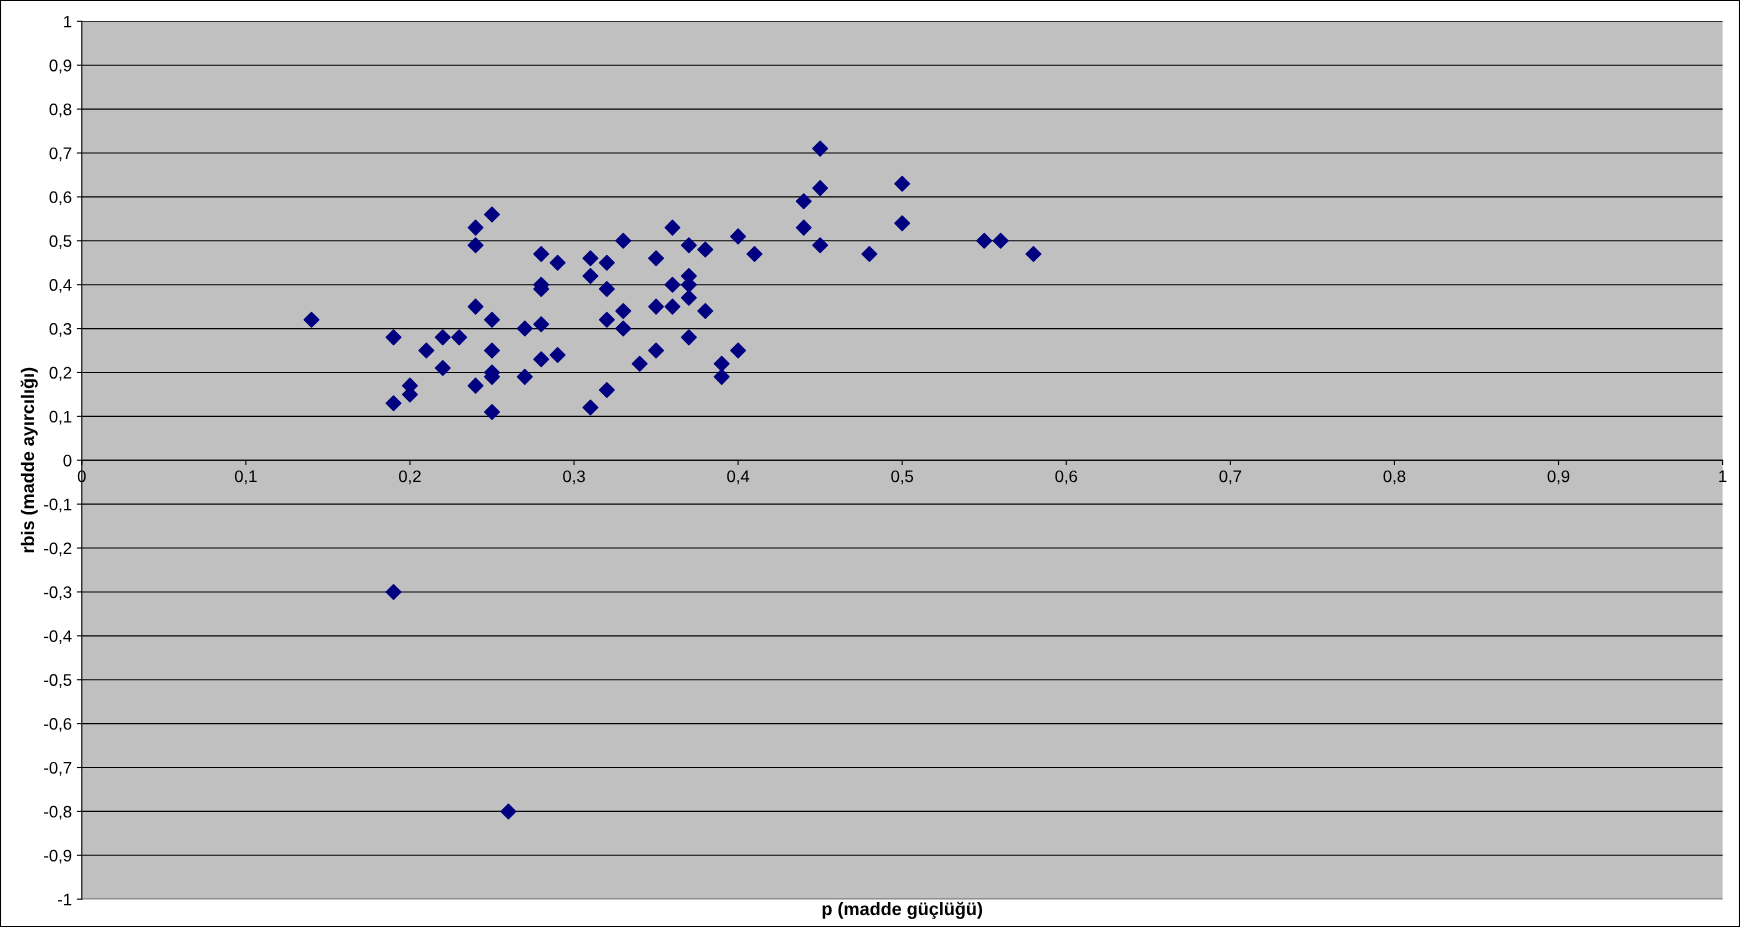 The image size is (1740, 927). I want to click on x-tick-label: 0,9, so click(1558, 477).